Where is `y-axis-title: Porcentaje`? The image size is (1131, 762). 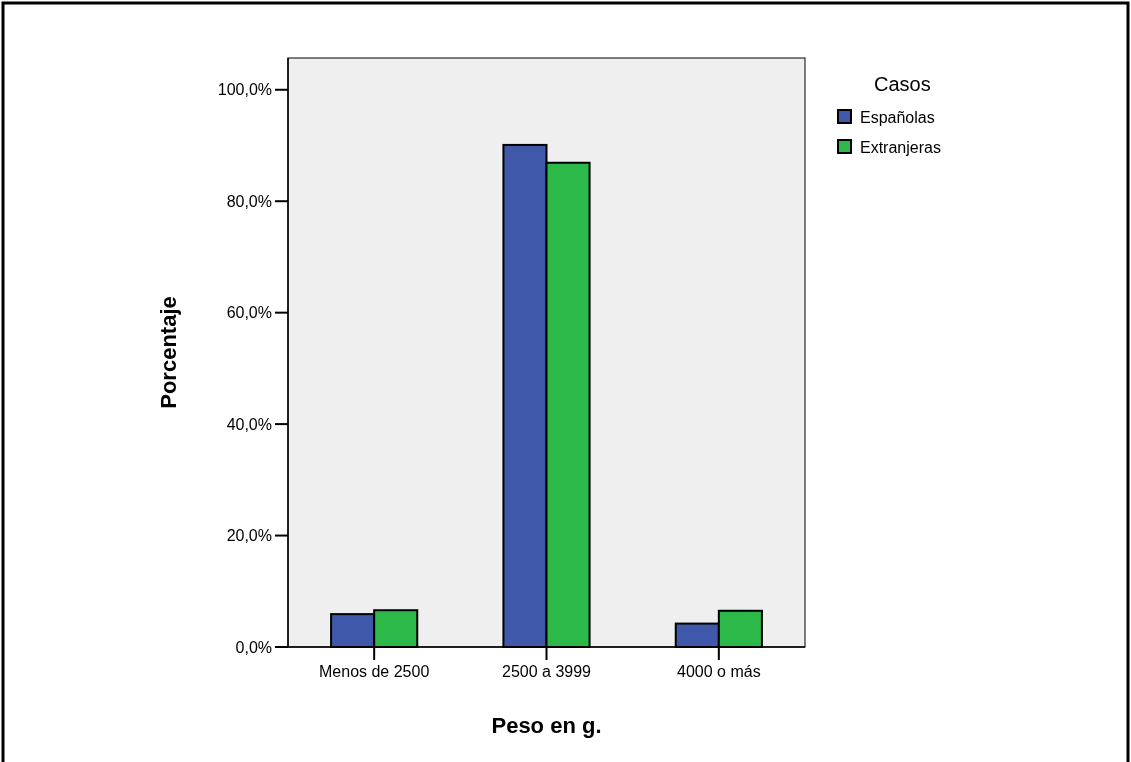 y-axis-title: Porcentaje is located at coordinates (168, 352).